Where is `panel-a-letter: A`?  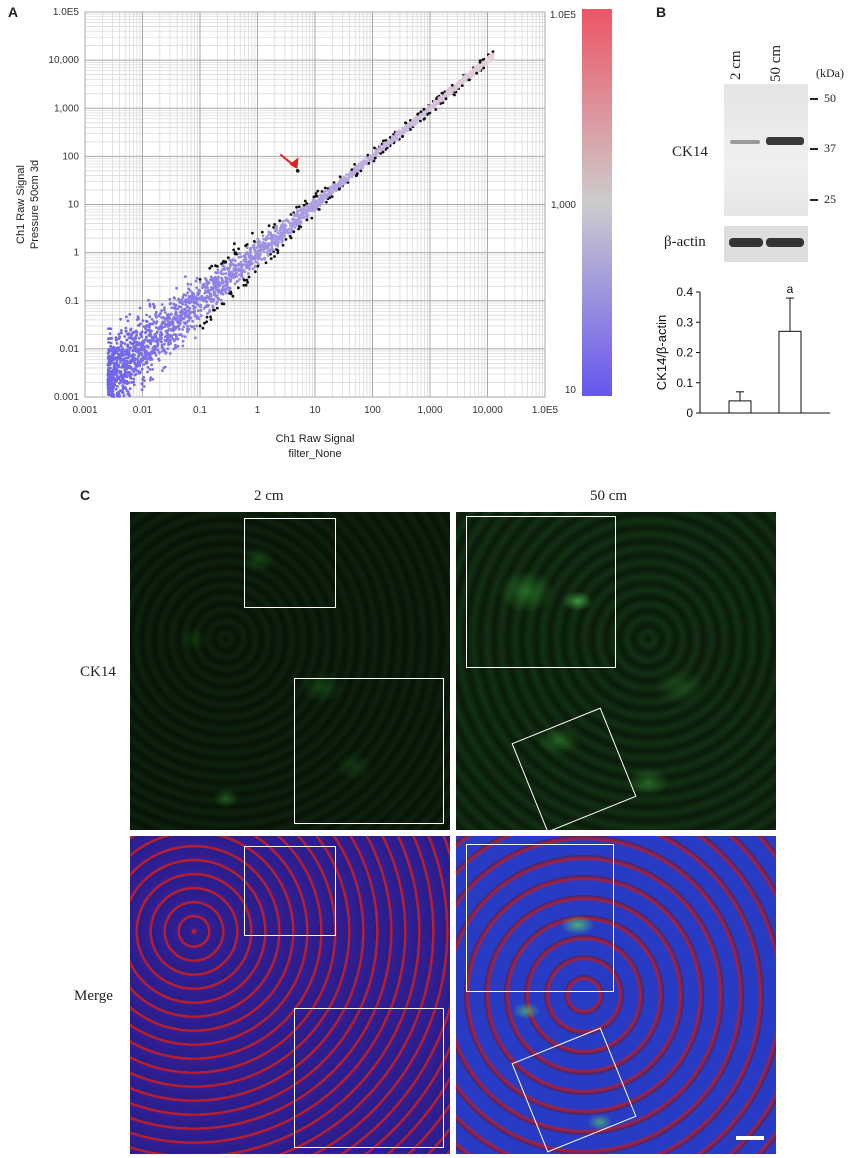
panel-a-letter: A is located at coordinates (13, 12).